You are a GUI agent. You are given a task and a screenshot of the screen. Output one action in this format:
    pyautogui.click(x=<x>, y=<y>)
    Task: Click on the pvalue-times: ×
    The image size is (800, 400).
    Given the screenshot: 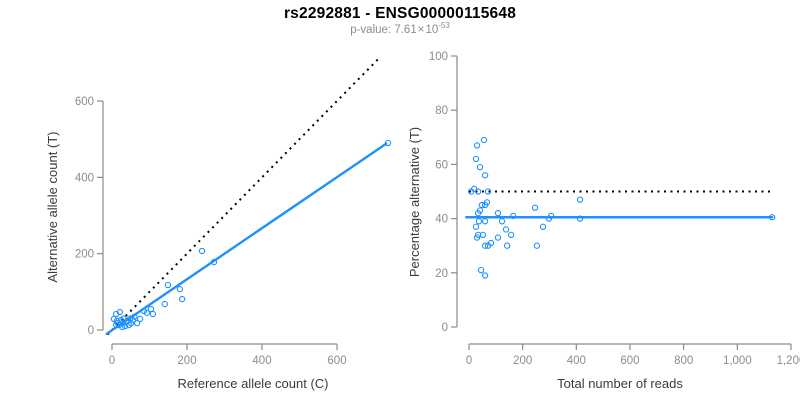 What is the action you would take?
    pyautogui.click(x=421, y=30)
    